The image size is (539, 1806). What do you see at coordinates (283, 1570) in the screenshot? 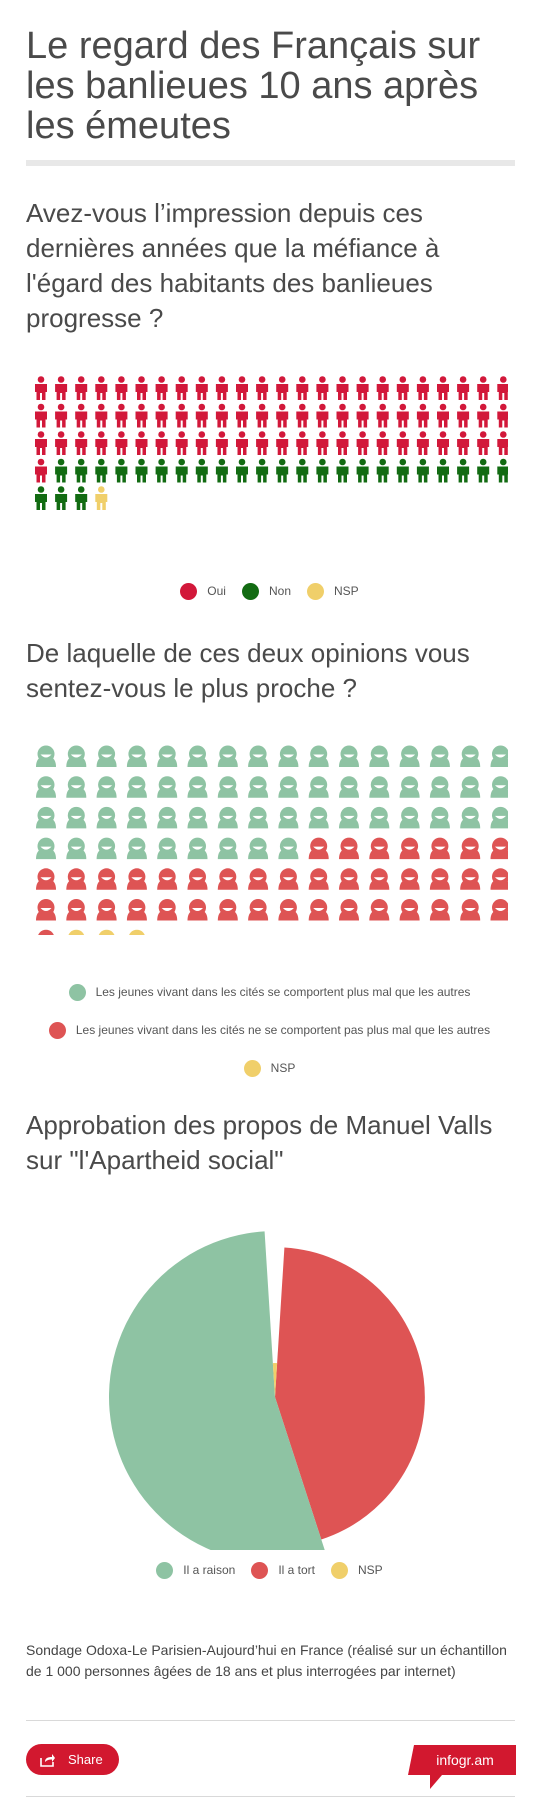
I see `legend-item-tort: Il a tort` at bounding box center [283, 1570].